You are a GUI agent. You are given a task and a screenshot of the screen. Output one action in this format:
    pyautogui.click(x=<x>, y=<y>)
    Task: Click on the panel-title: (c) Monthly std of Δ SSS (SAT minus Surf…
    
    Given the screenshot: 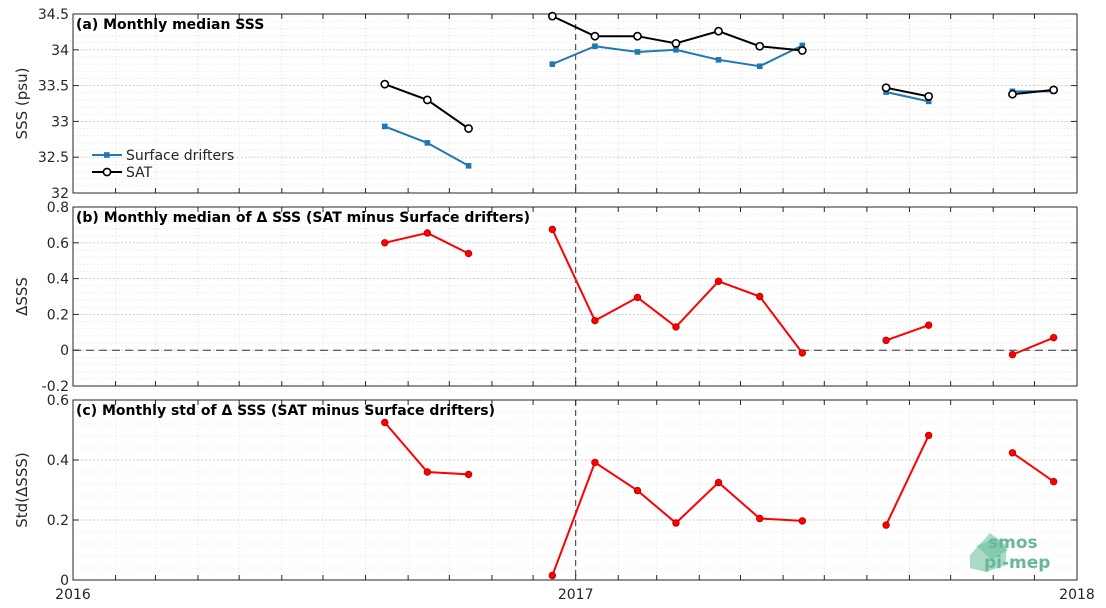 What is the action you would take?
    pyautogui.click(x=285, y=411)
    